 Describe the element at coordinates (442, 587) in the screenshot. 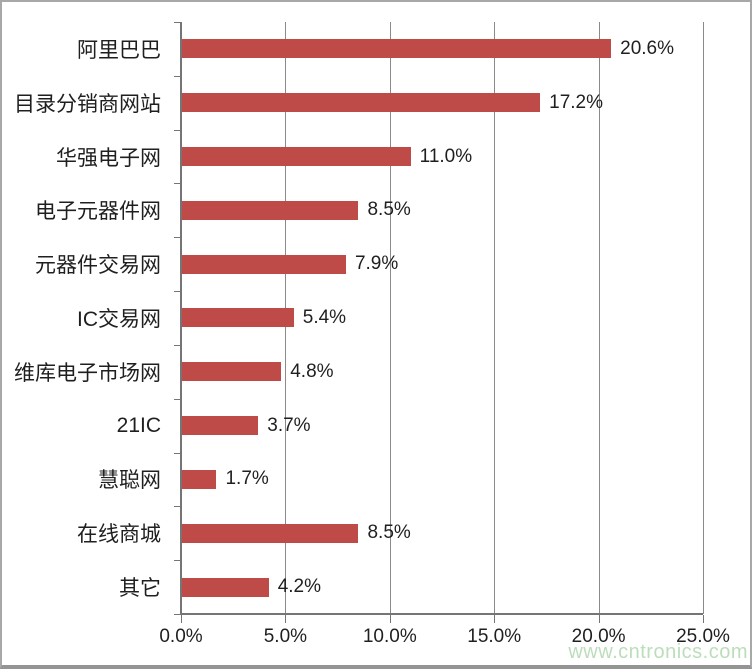

I see `bar-row: 4.2%` at that location.